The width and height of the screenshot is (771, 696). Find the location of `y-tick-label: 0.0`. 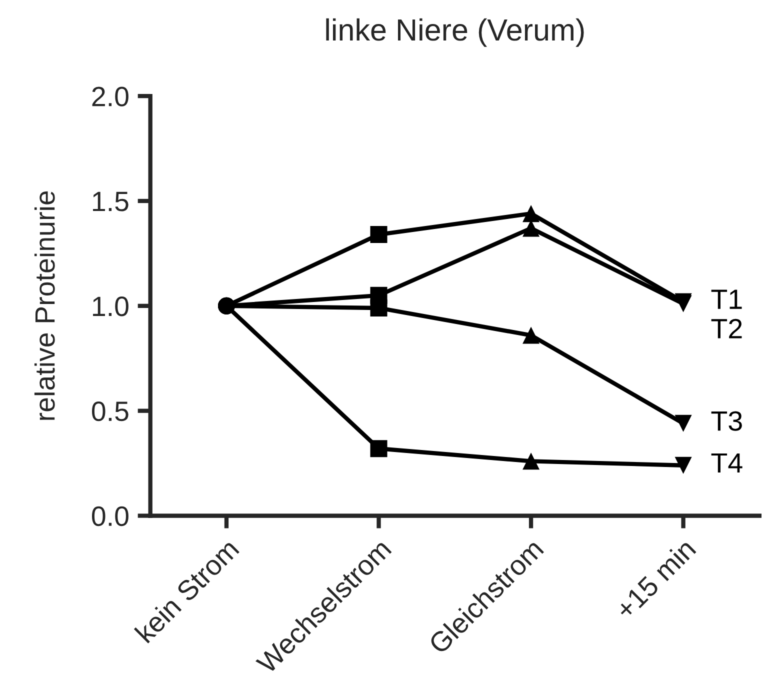

y-tick-label: 0.0 is located at coordinates (110, 516).